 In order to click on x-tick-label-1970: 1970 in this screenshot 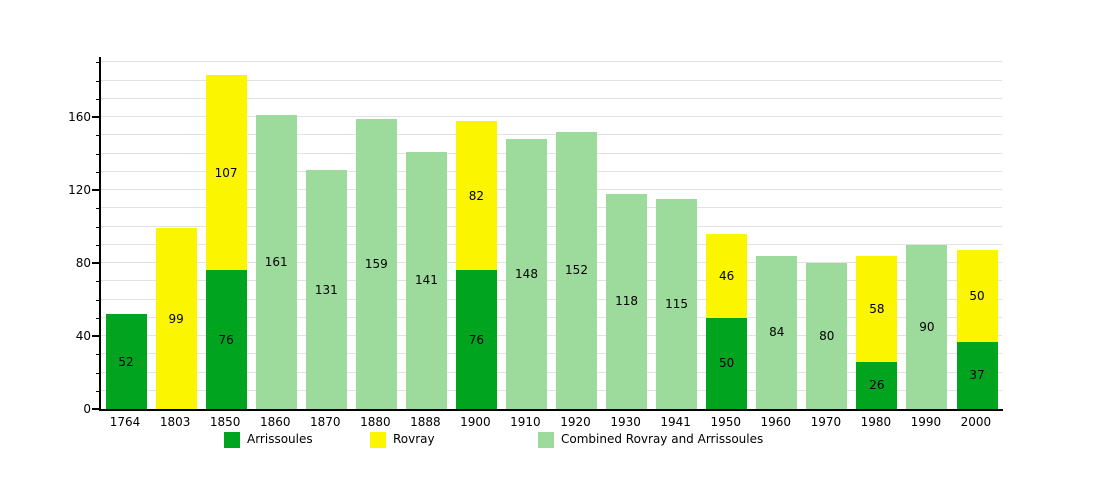, I will do `click(826, 422)`.